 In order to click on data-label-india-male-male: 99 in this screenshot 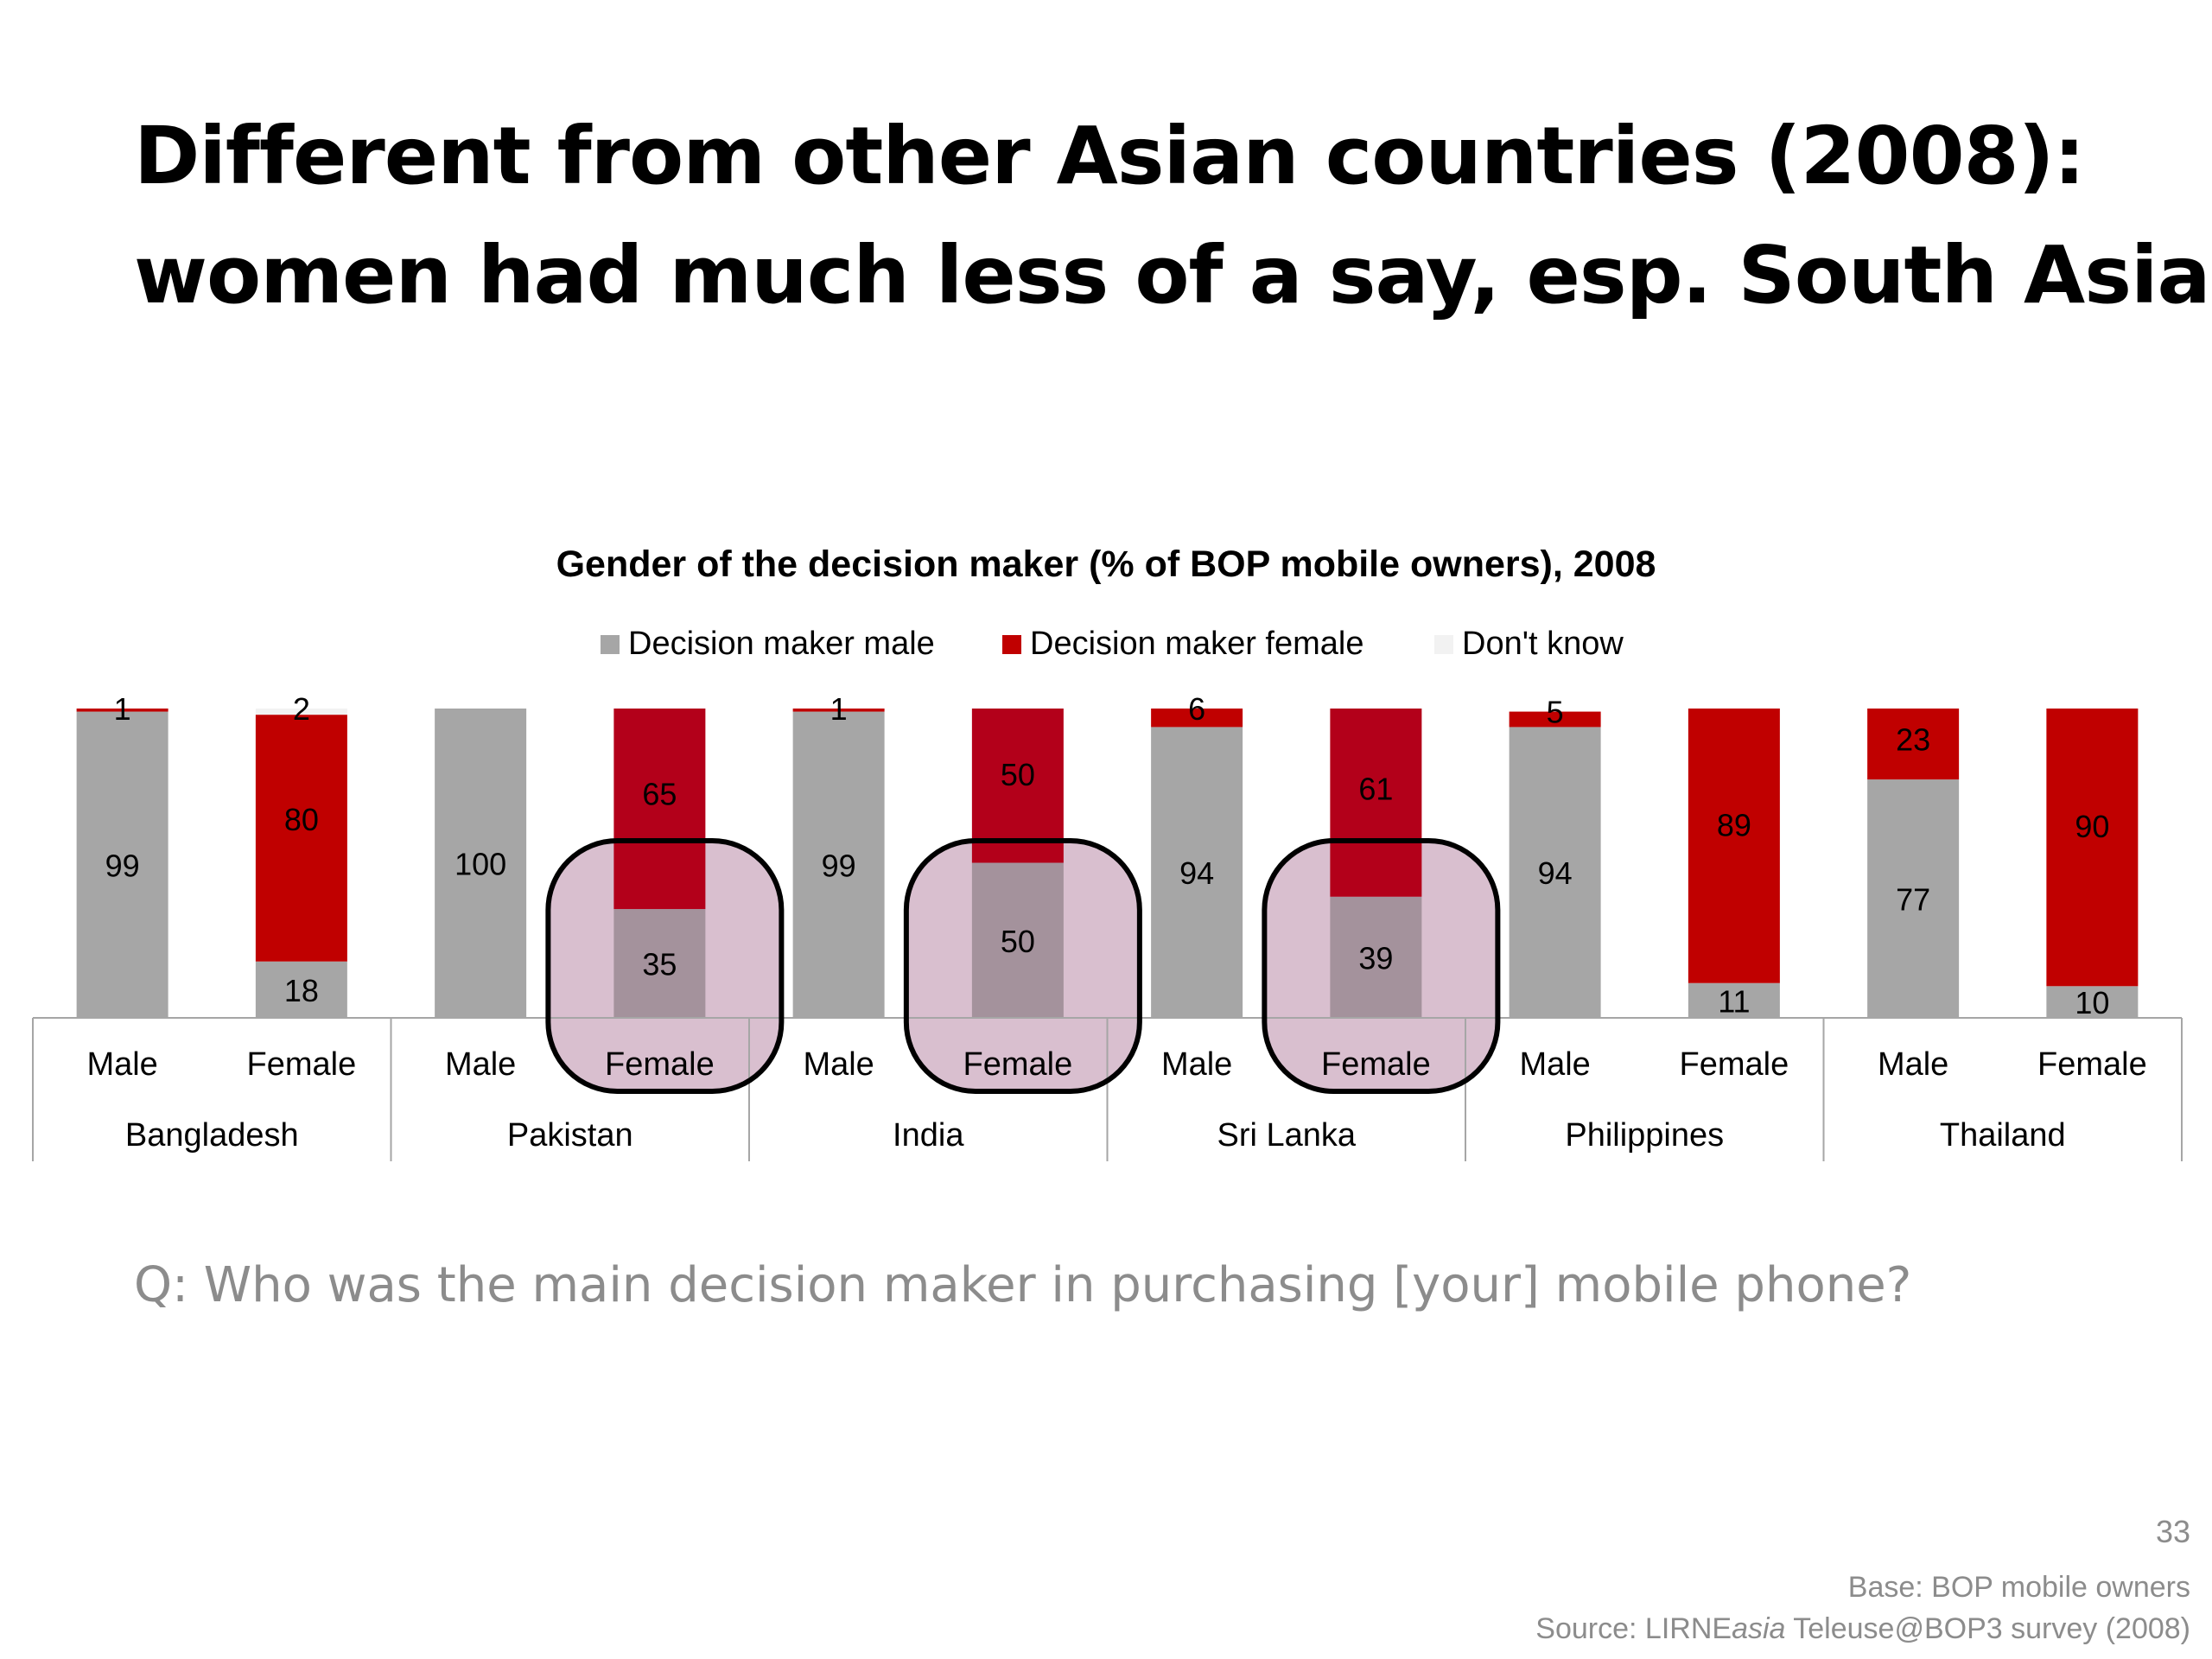, I will do `click(839, 865)`.